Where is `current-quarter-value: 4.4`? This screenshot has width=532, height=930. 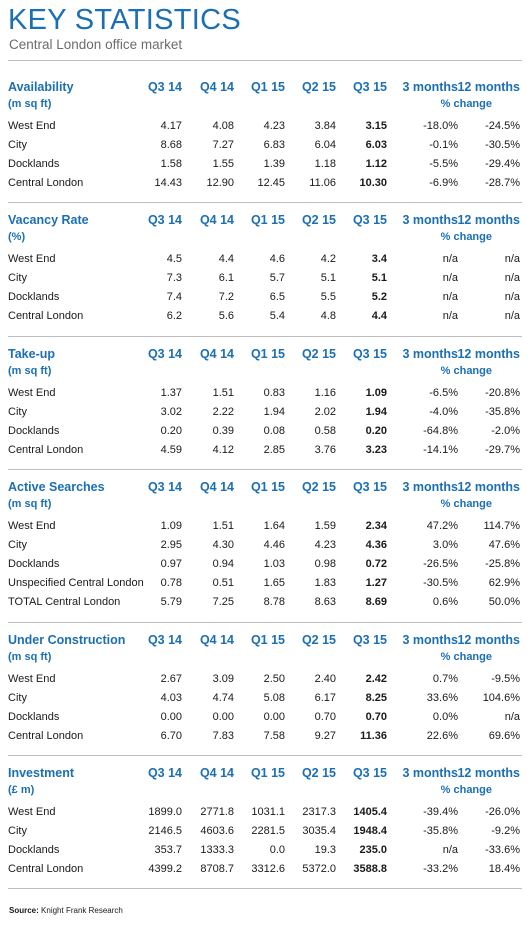 current-quarter-value: 4.4 is located at coordinates (379, 316).